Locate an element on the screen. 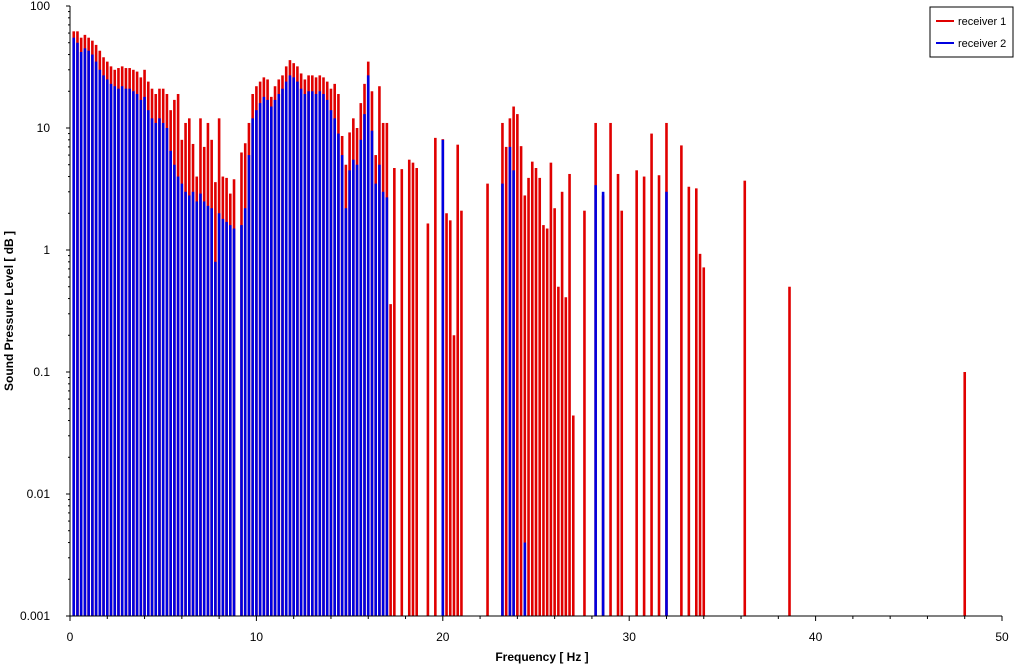 This screenshot has height=664, width=1022. legend-label-receiver-1: receiver 1 is located at coordinates (982, 22).